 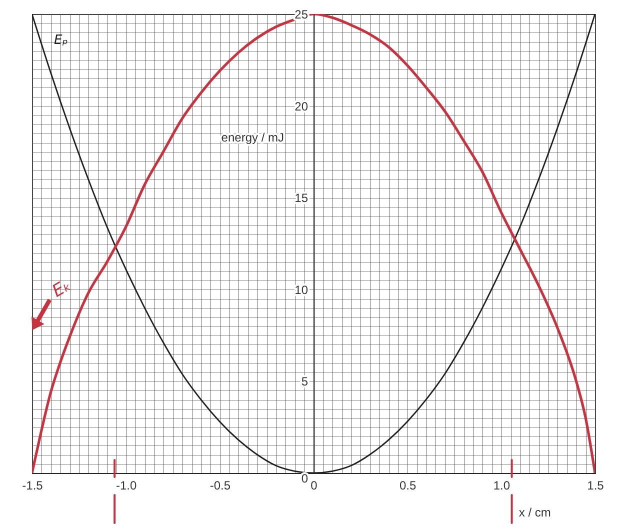 What do you see at coordinates (595, 485) in the screenshot?
I see `x-tick-label: 1.5` at bounding box center [595, 485].